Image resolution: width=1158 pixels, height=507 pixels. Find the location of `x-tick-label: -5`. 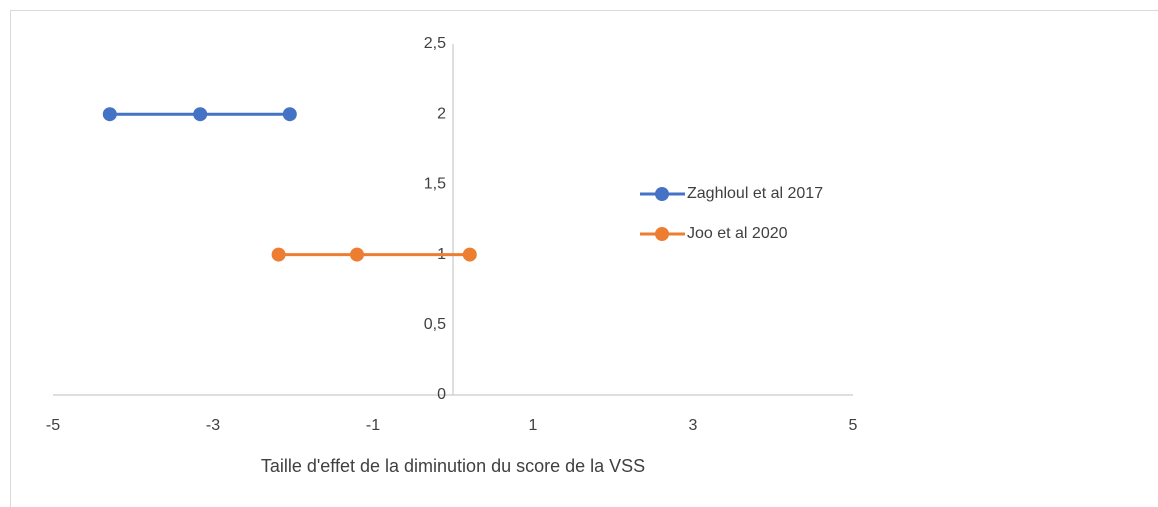

x-tick-label: -5 is located at coordinates (53, 425).